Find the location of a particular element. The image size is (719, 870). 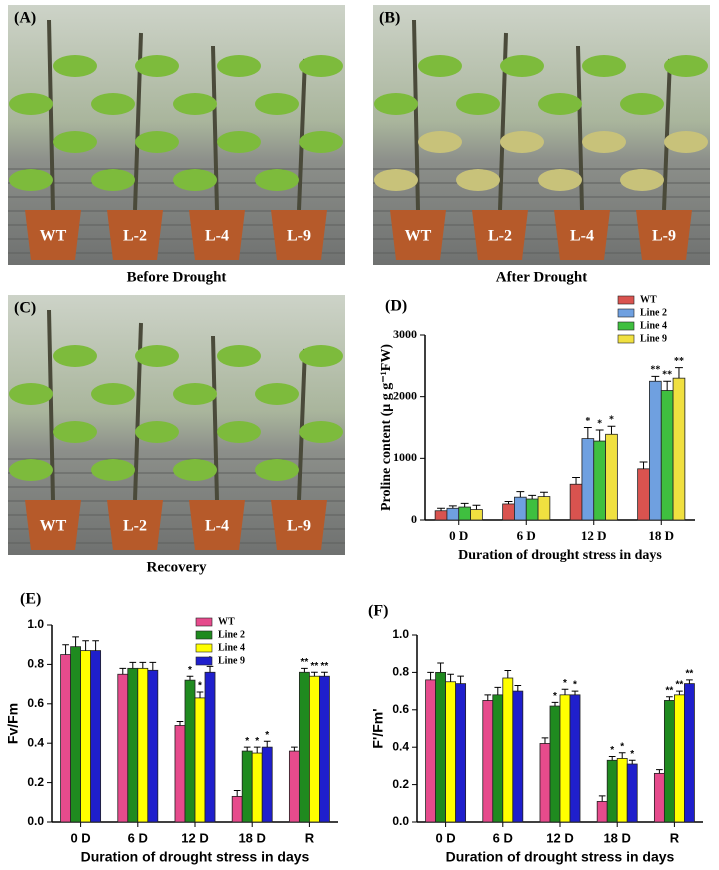

panel-label: (A) is located at coordinates (25, 18).